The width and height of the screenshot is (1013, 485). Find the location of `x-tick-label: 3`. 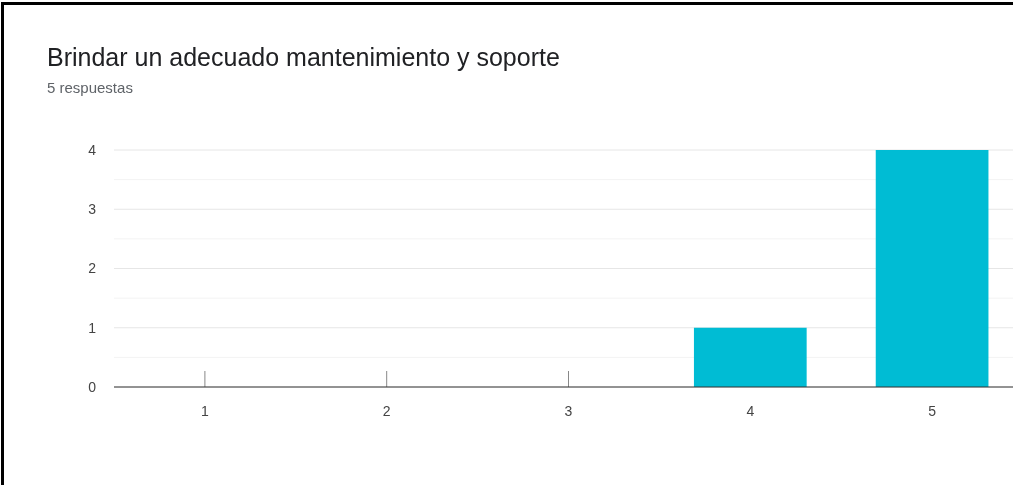

x-tick-label: 3 is located at coordinates (568, 411).